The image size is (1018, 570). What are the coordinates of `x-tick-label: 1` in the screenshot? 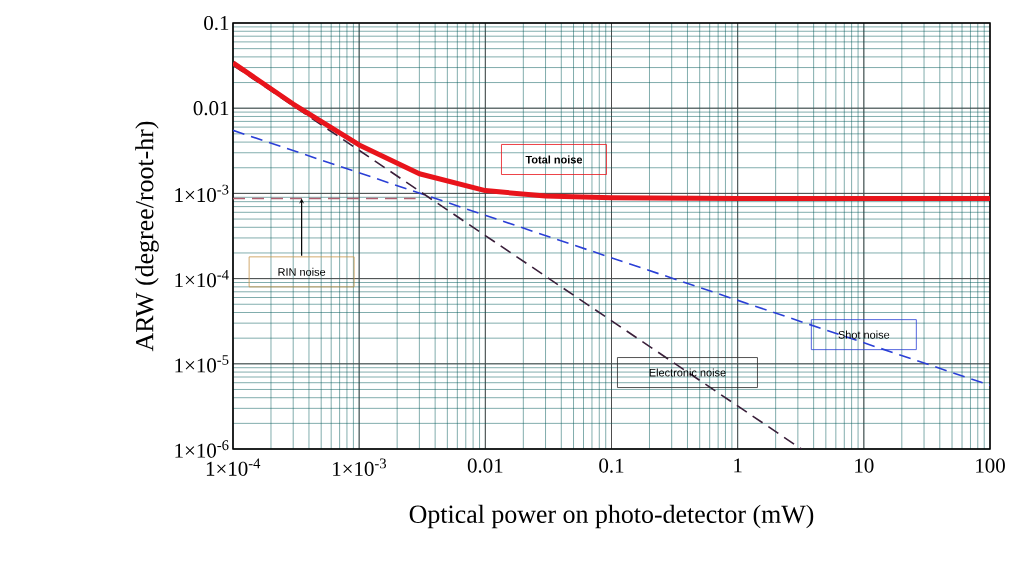 It's located at (738, 465).